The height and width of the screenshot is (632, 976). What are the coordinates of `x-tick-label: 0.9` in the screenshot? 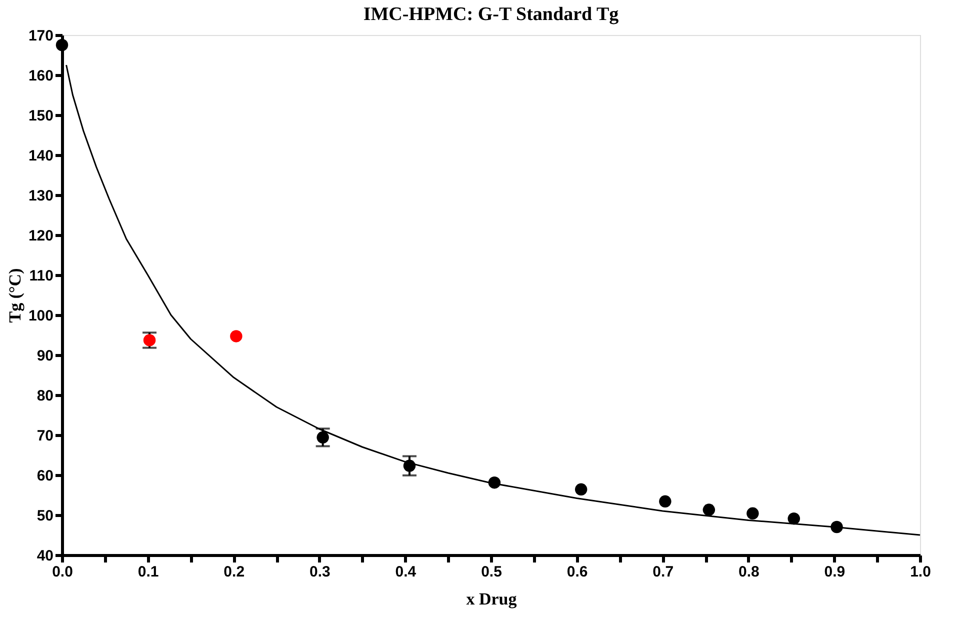 It's located at (835, 572).